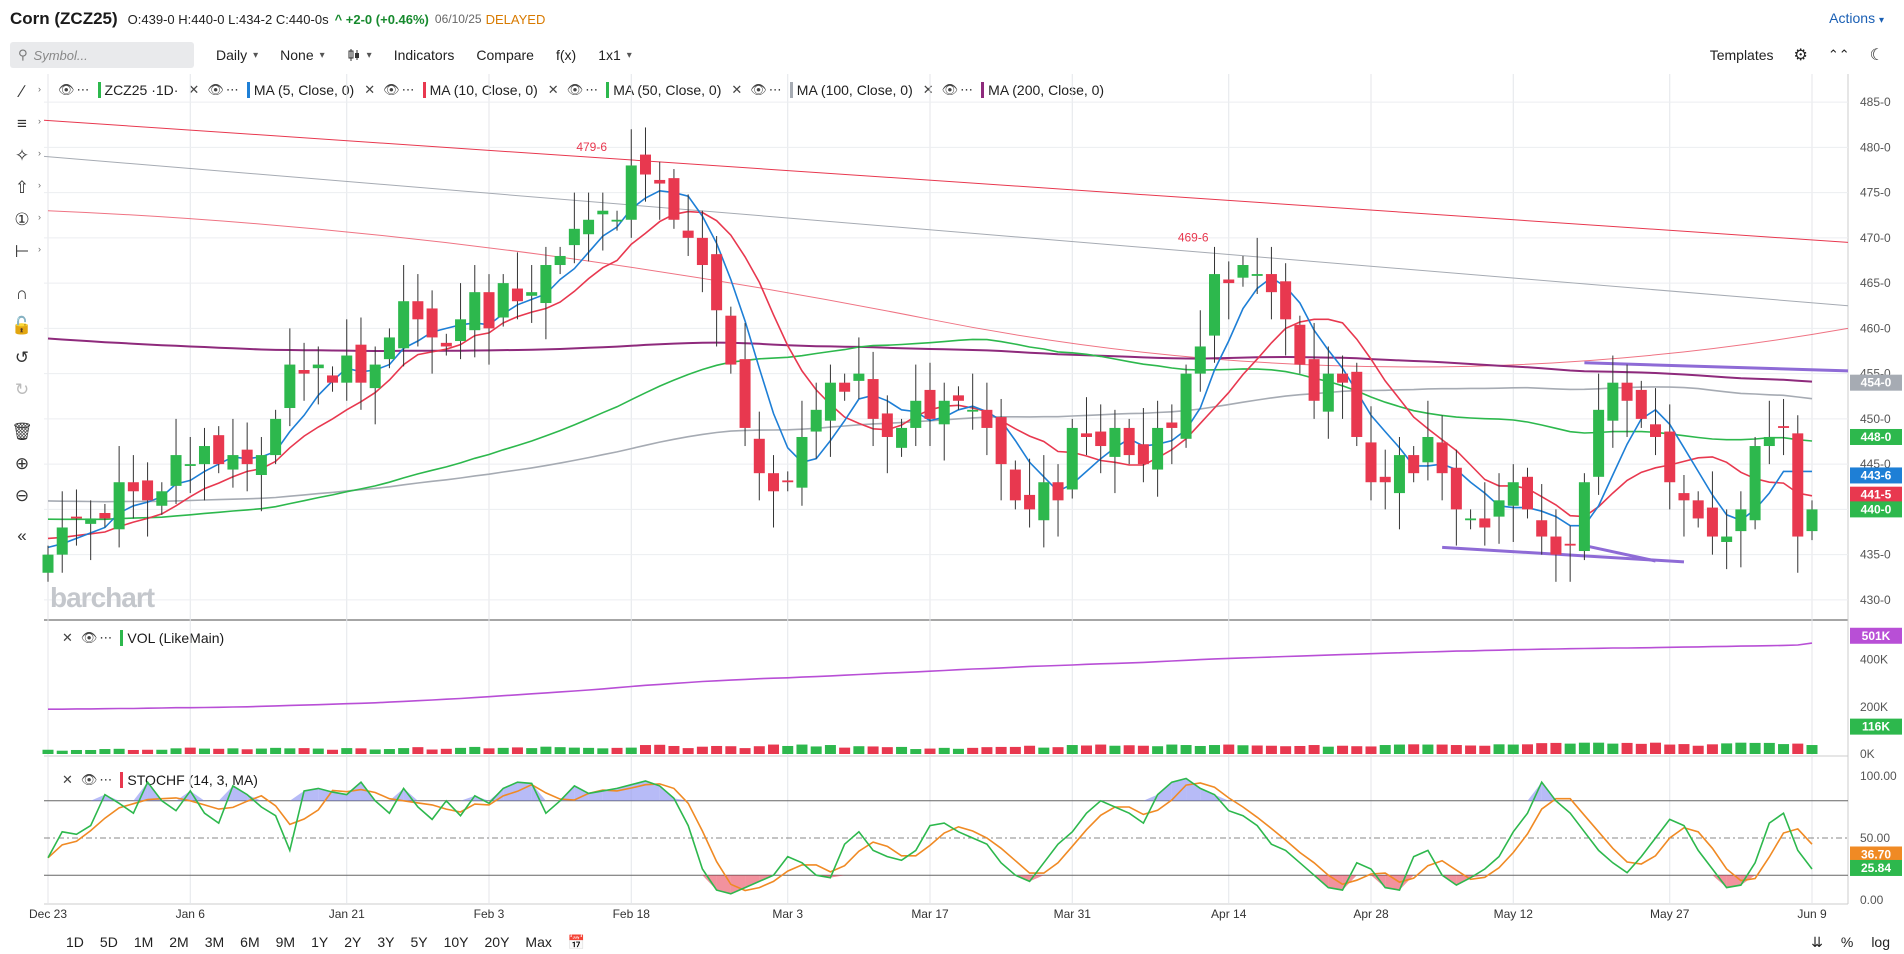 The width and height of the screenshot is (1904, 954). What do you see at coordinates (505, 55) in the screenshot?
I see `compare-button: Compare` at bounding box center [505, 55].